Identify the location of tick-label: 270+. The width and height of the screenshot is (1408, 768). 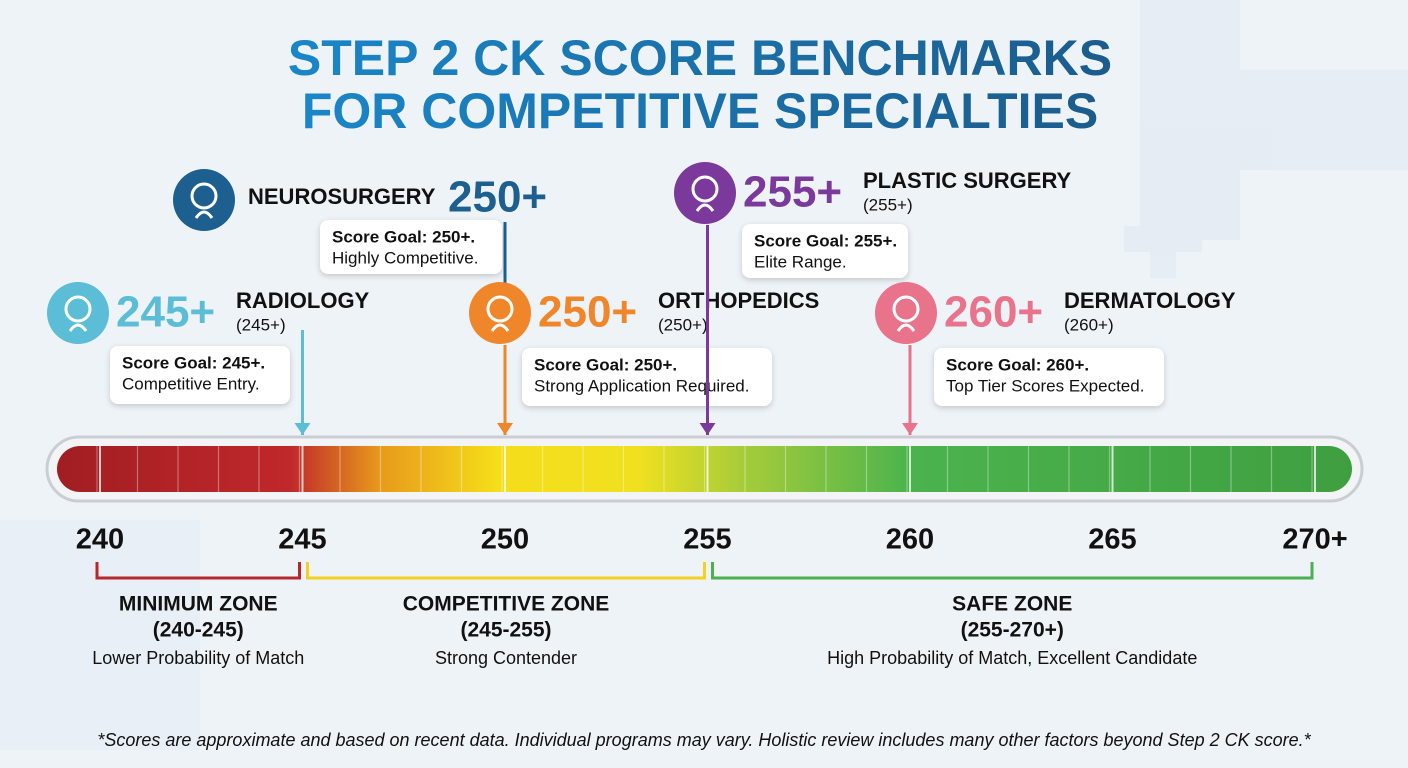
(1314, 540).